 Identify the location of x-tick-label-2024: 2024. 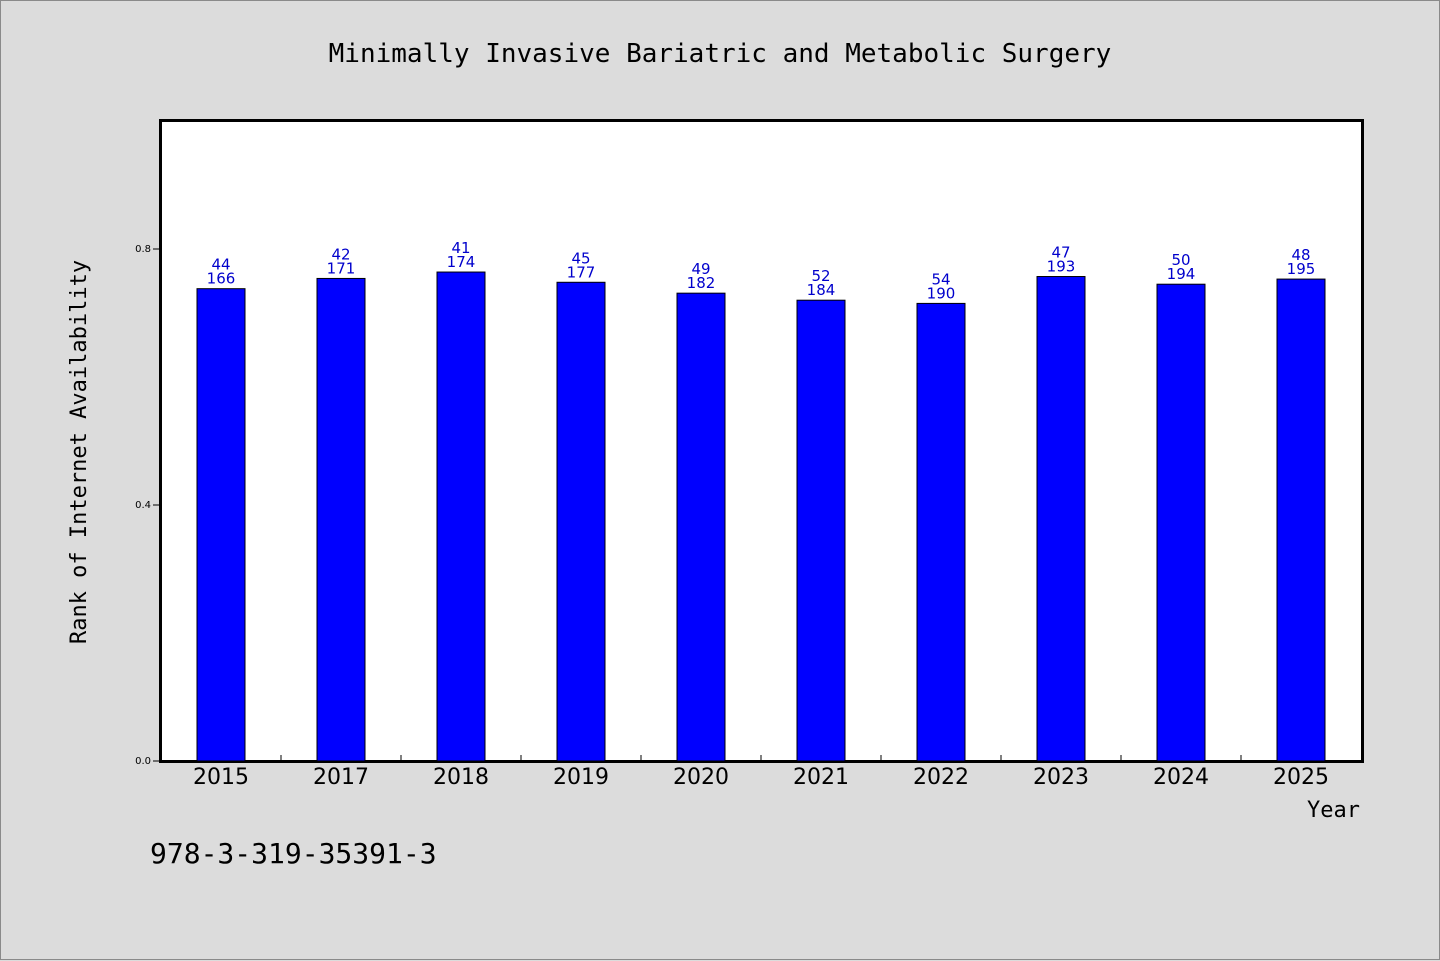
(1181, 777).